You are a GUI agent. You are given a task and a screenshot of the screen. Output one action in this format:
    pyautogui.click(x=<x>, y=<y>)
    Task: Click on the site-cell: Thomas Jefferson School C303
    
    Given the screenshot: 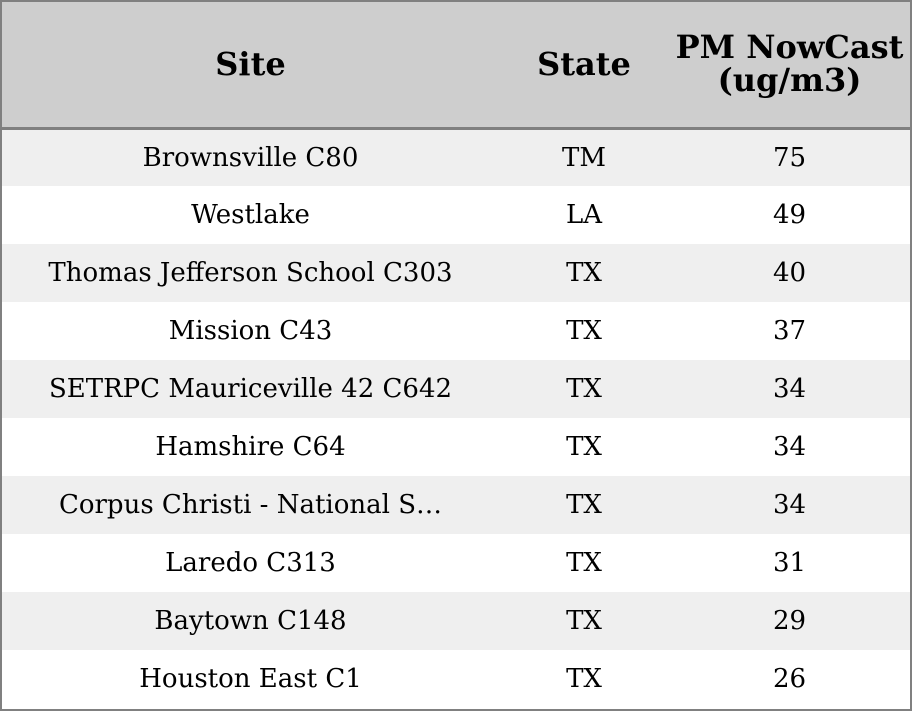 What is the action you would take?
    pyautogui.click(x=250, y=273)
    